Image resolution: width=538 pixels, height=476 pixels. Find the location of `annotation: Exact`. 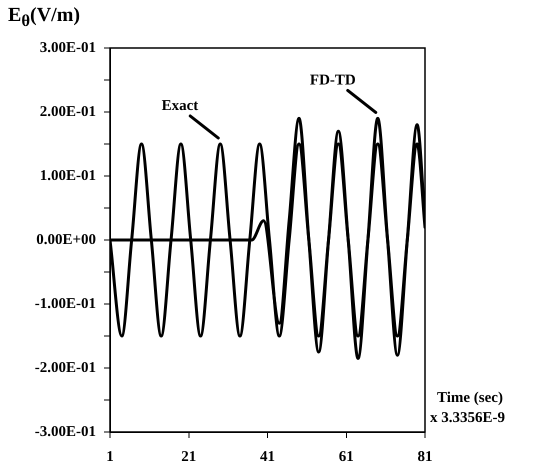

annotation: Exact is located at coordinates (180, 106).